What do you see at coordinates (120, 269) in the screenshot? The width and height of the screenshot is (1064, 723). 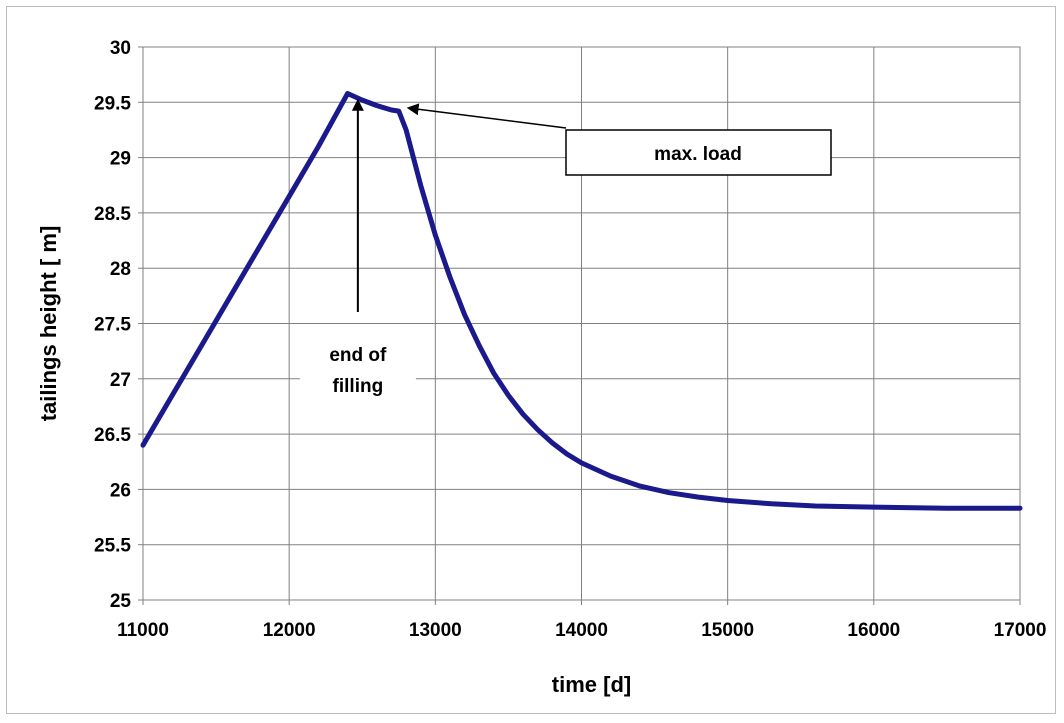 I see `y-tick-label: 28` at bounding box center [120, 269].